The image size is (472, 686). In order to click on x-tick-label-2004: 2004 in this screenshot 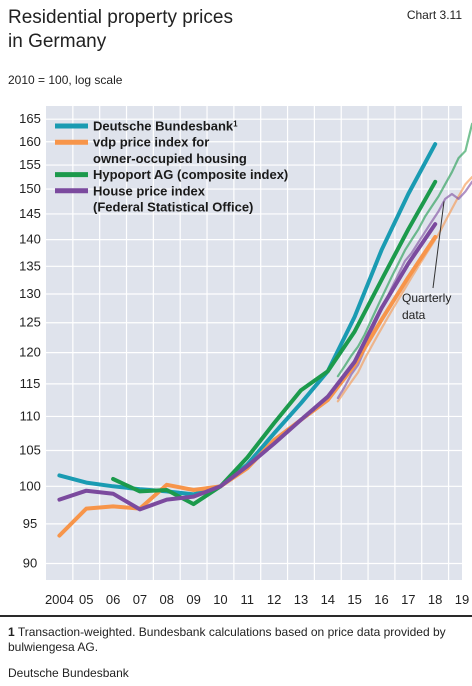, I will do `click(59, 599)`.